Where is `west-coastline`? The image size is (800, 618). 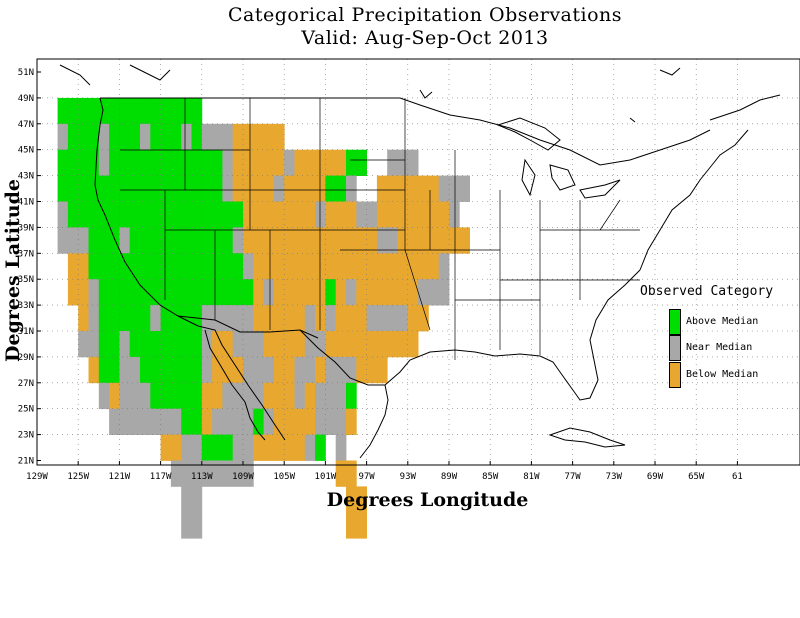
west-coastline is located at coordinates (190, 269).